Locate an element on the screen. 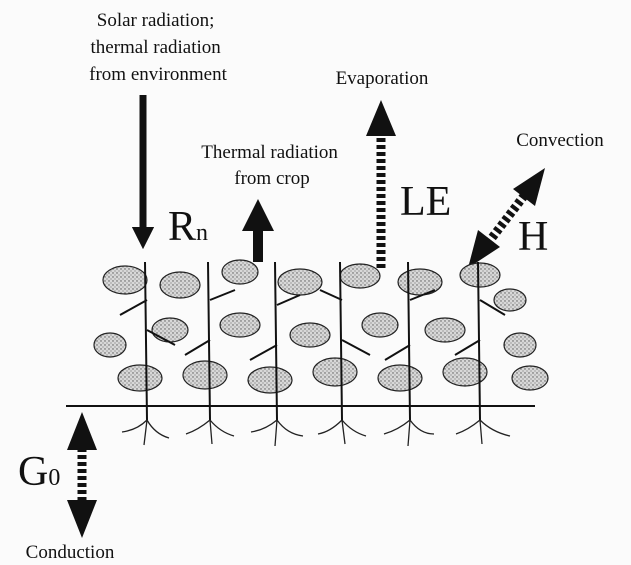 The image size is (631, 565). rn-symbol: Rn is located at coordinates (188, 227).